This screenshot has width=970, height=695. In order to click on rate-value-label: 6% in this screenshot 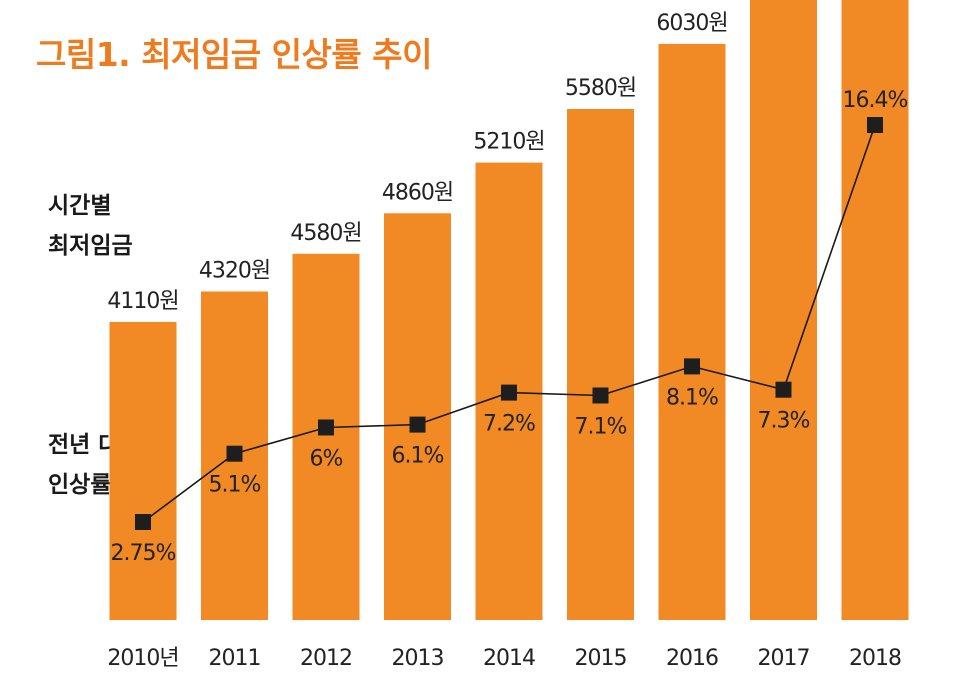, I will do `click(326, 459)`.